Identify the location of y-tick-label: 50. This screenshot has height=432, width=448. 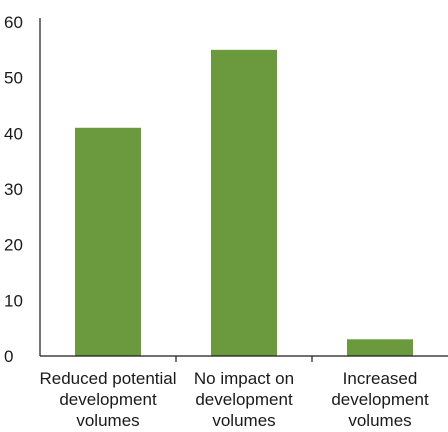
(13, 78).